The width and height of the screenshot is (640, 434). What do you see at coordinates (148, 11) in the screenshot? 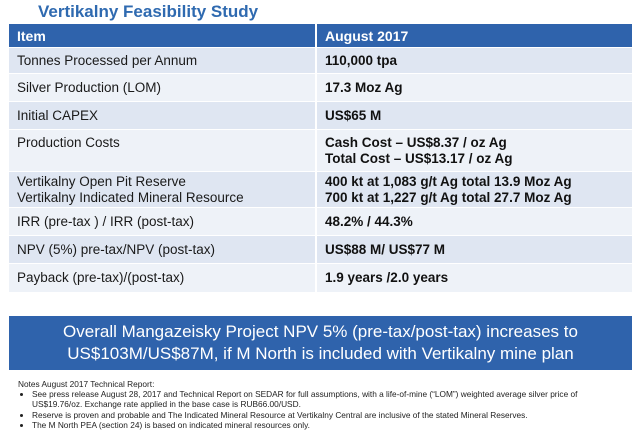
I see `page-title: Vertikalny Feasibility Study` at bounding box center [148, 11].